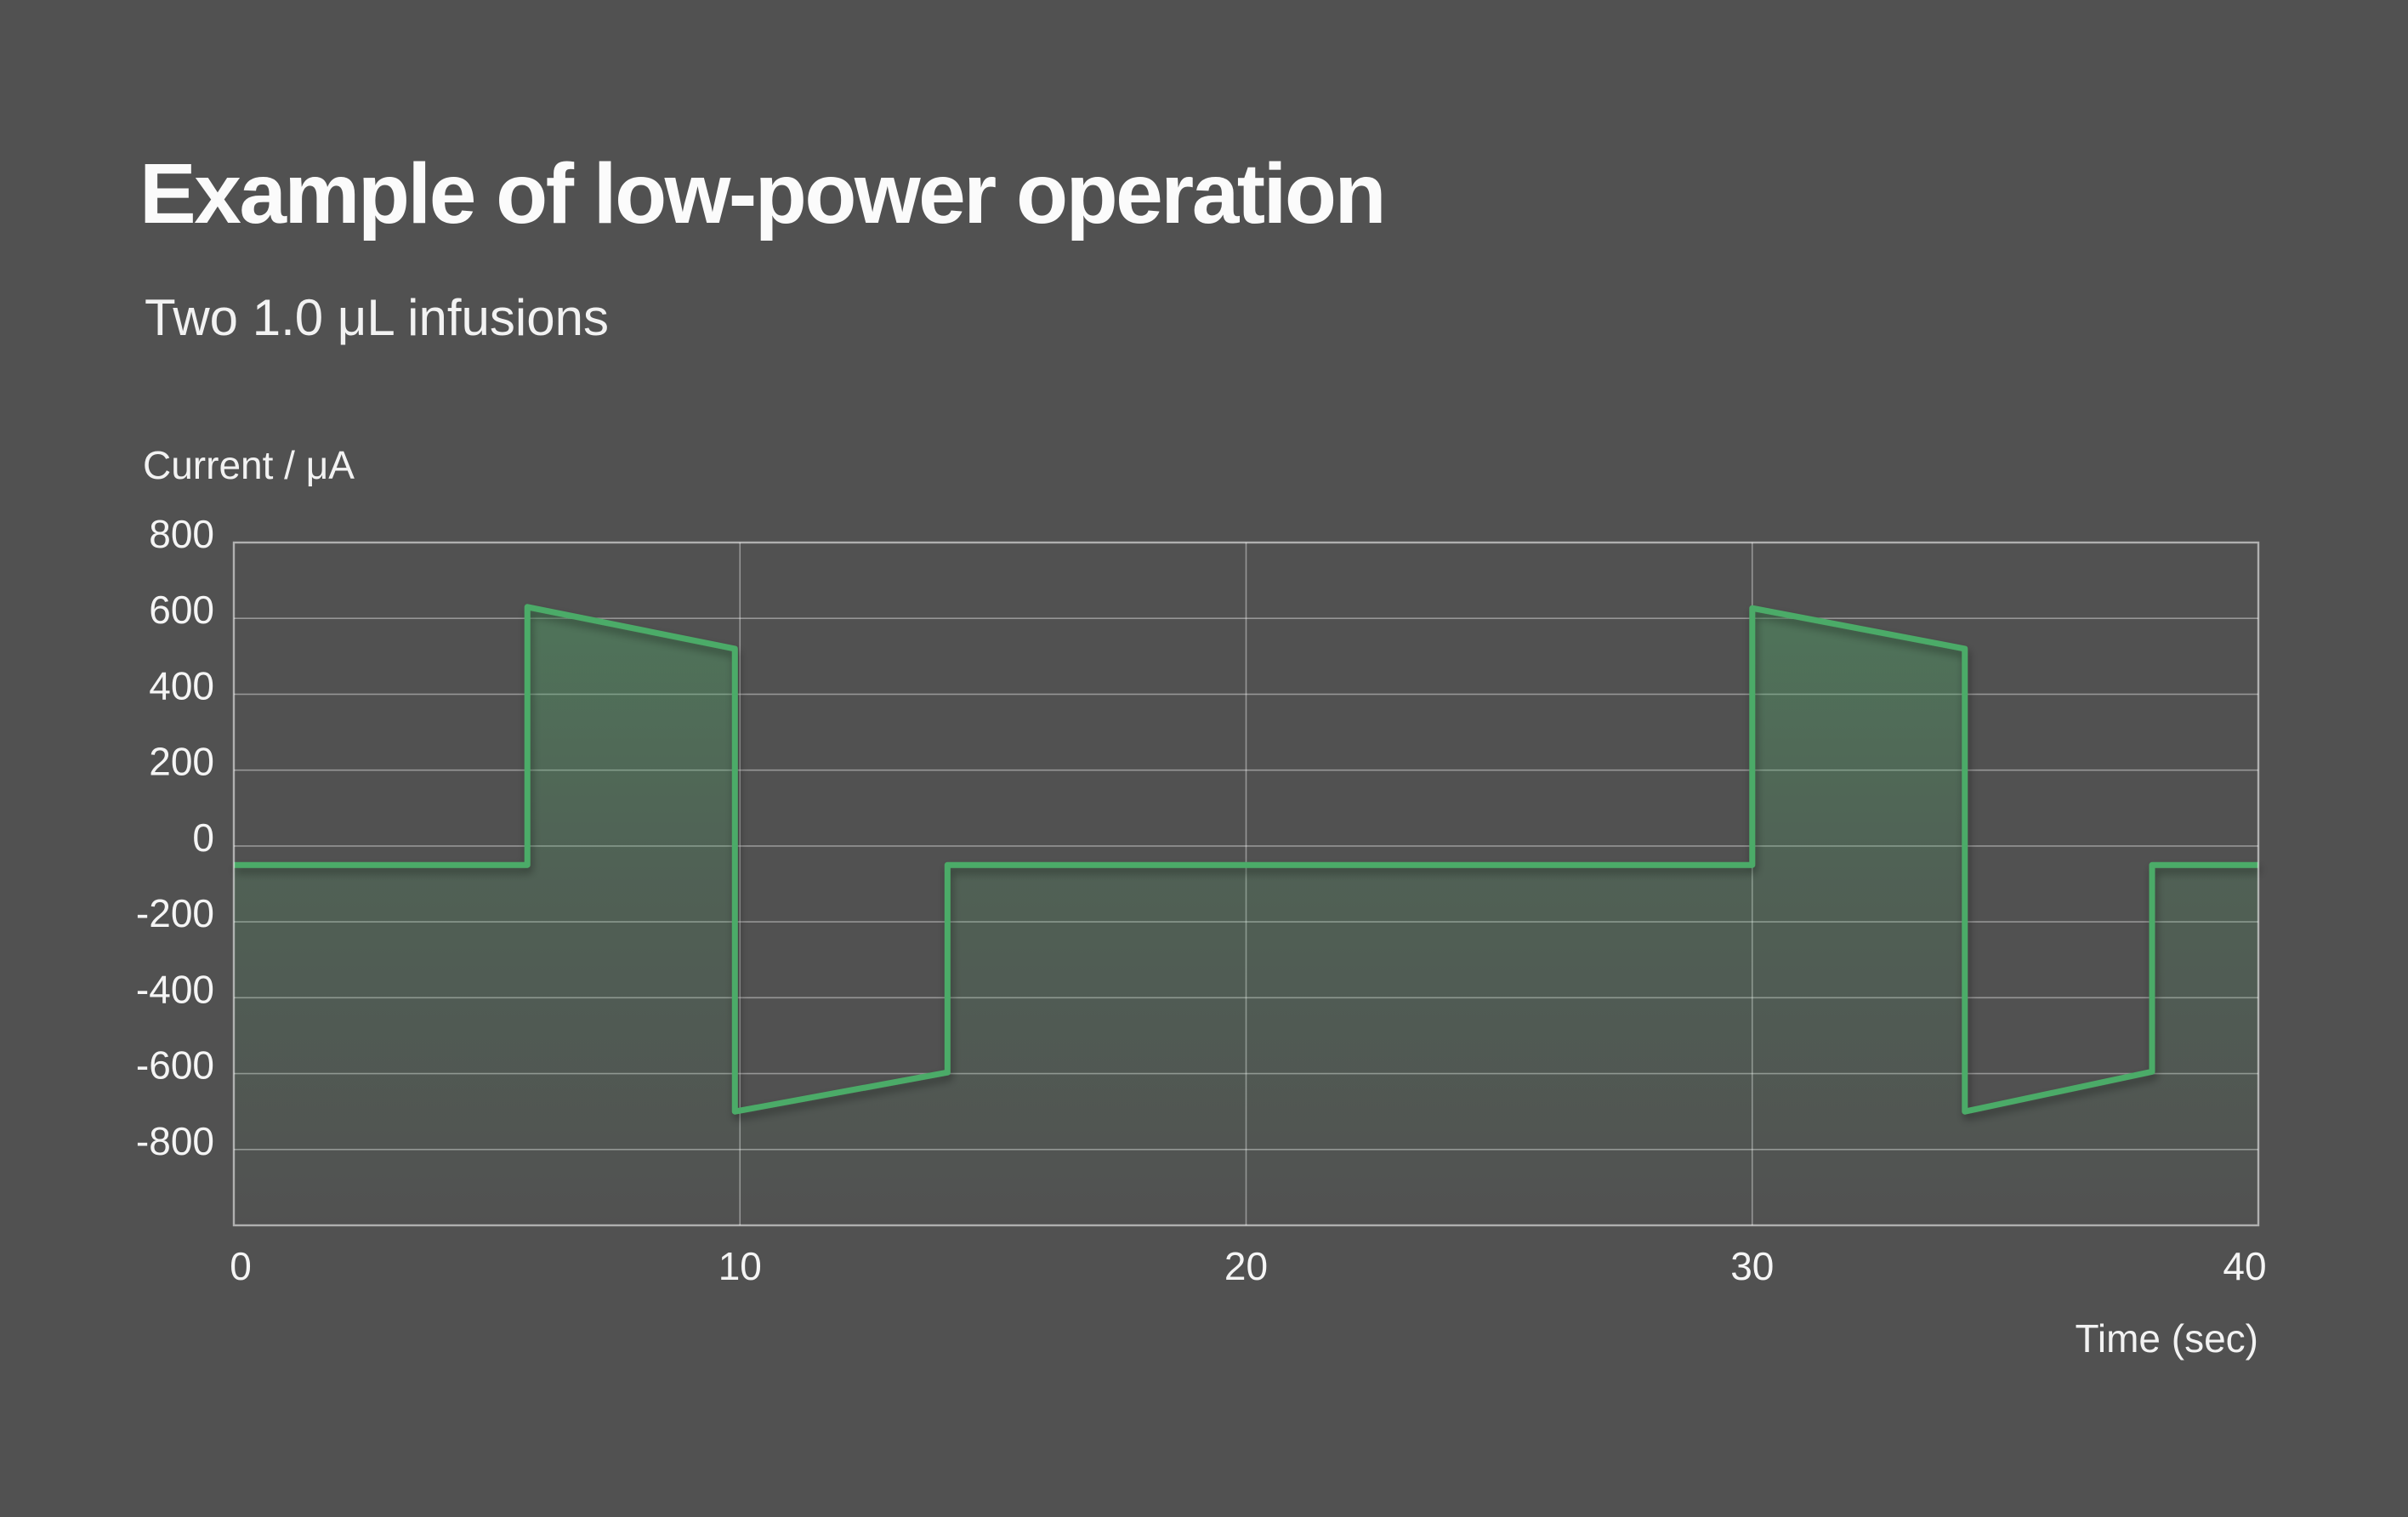 This screenshot has height=1517, width=2408. What do you see at coordinates (175, 1141) in the screenshot?
I see `y-tick-label: -800` at bounding box center [175, 1141].